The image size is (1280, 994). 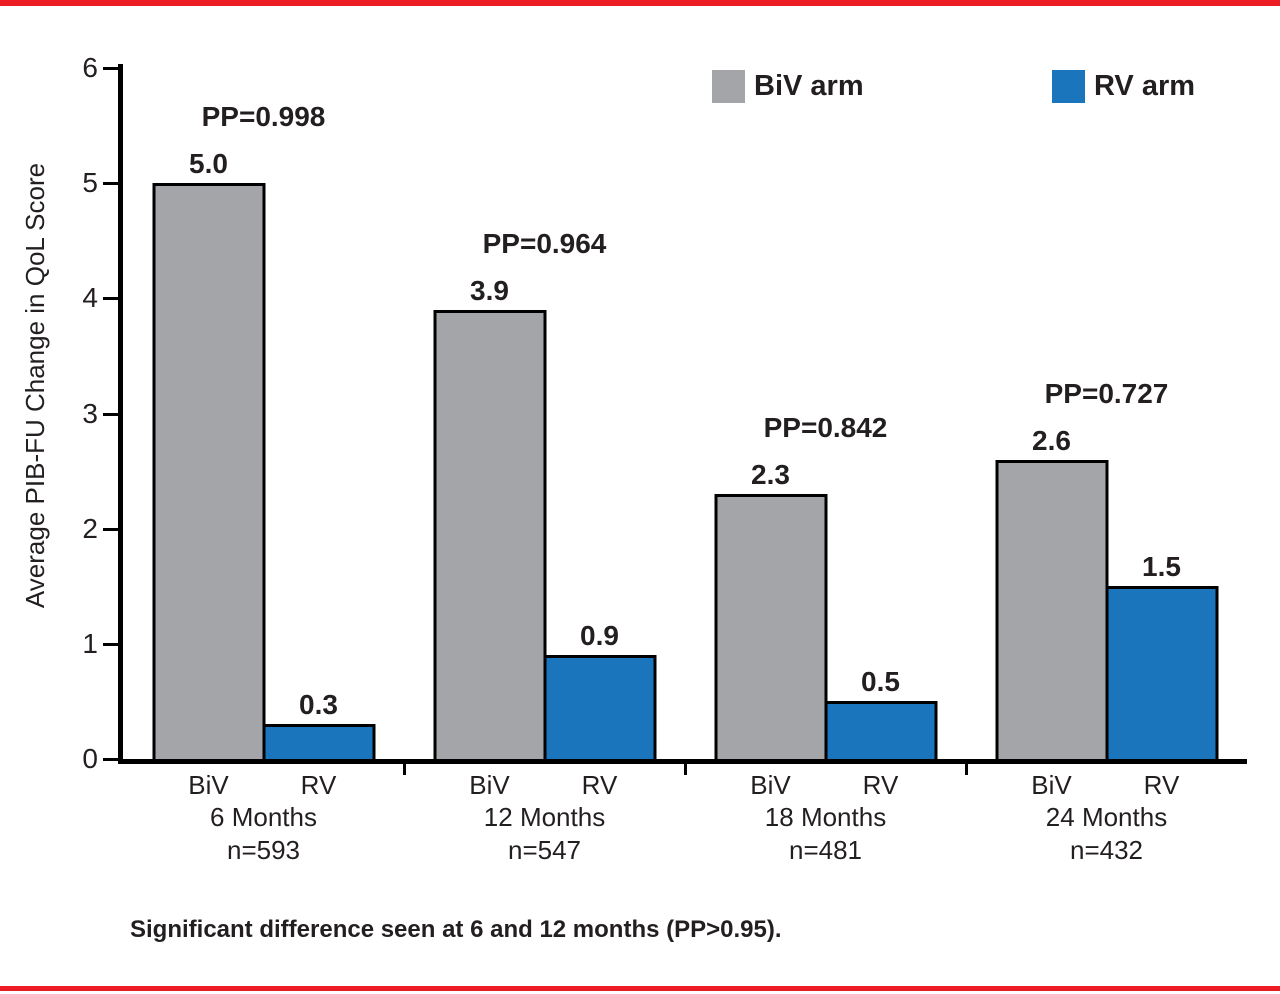 I want to click on legend-swatch-rv, so click(x=1068, y=86).